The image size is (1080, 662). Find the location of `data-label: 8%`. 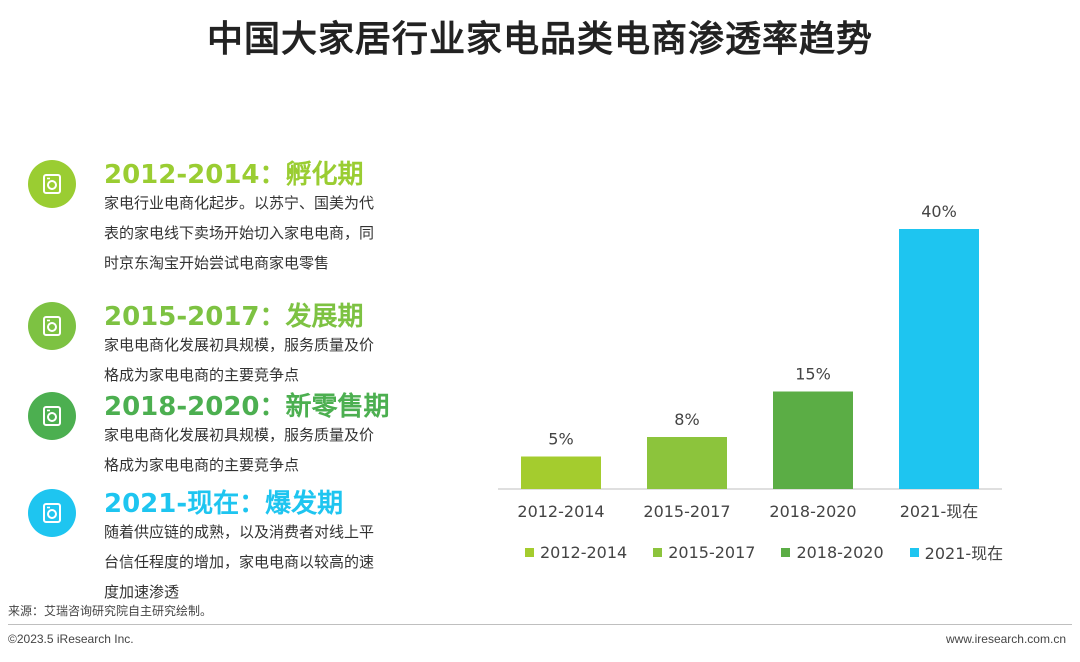

data-label: 8% is located at coordinates (686, 419).